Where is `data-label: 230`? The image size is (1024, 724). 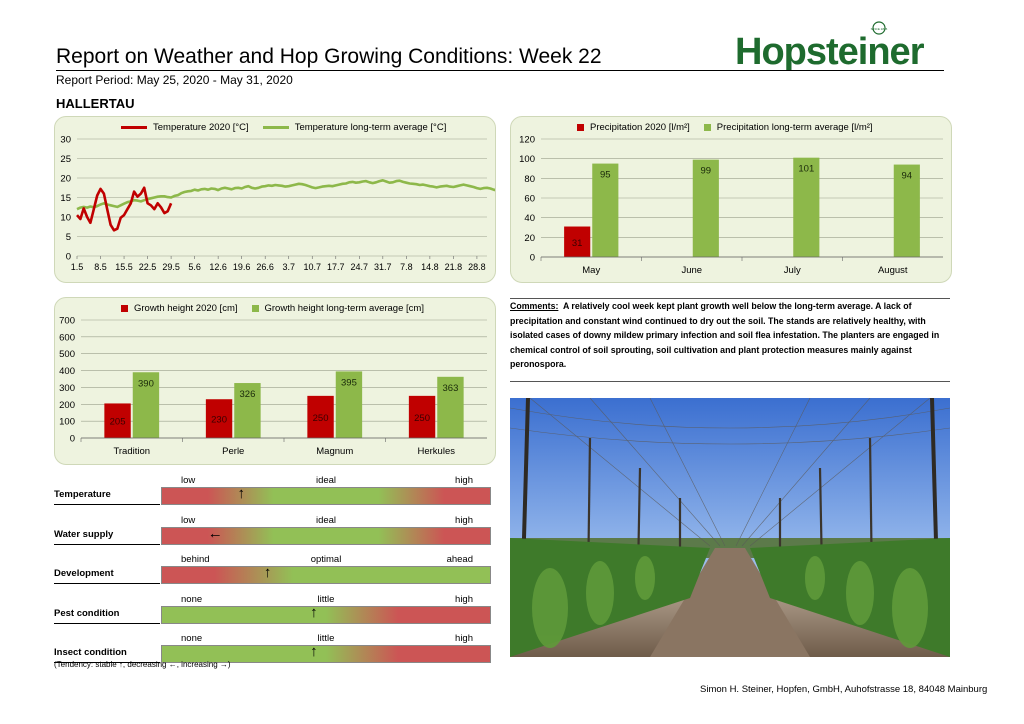
data-label: 230 is located at coordinates (219, 420).